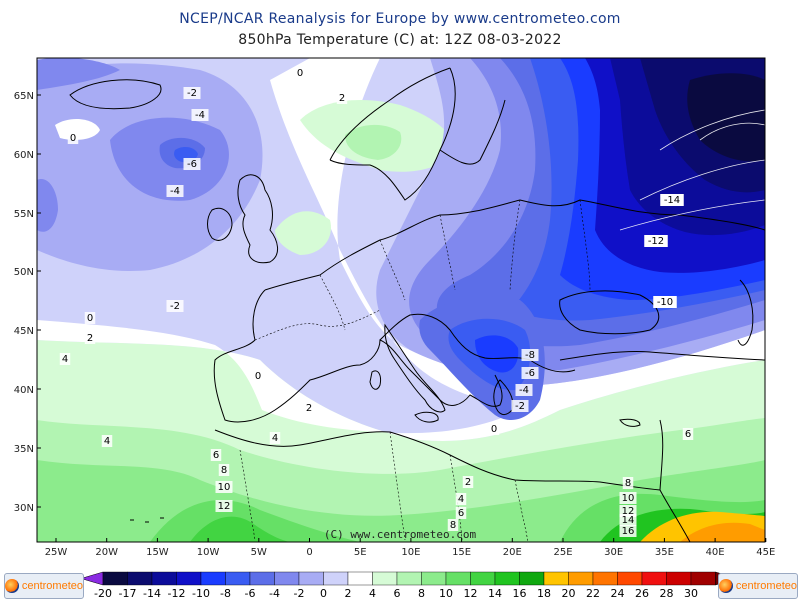 Image resolution: width=800 pixels, height=600 pixels. I want to click on legend-label: 4, so click(372, 593).